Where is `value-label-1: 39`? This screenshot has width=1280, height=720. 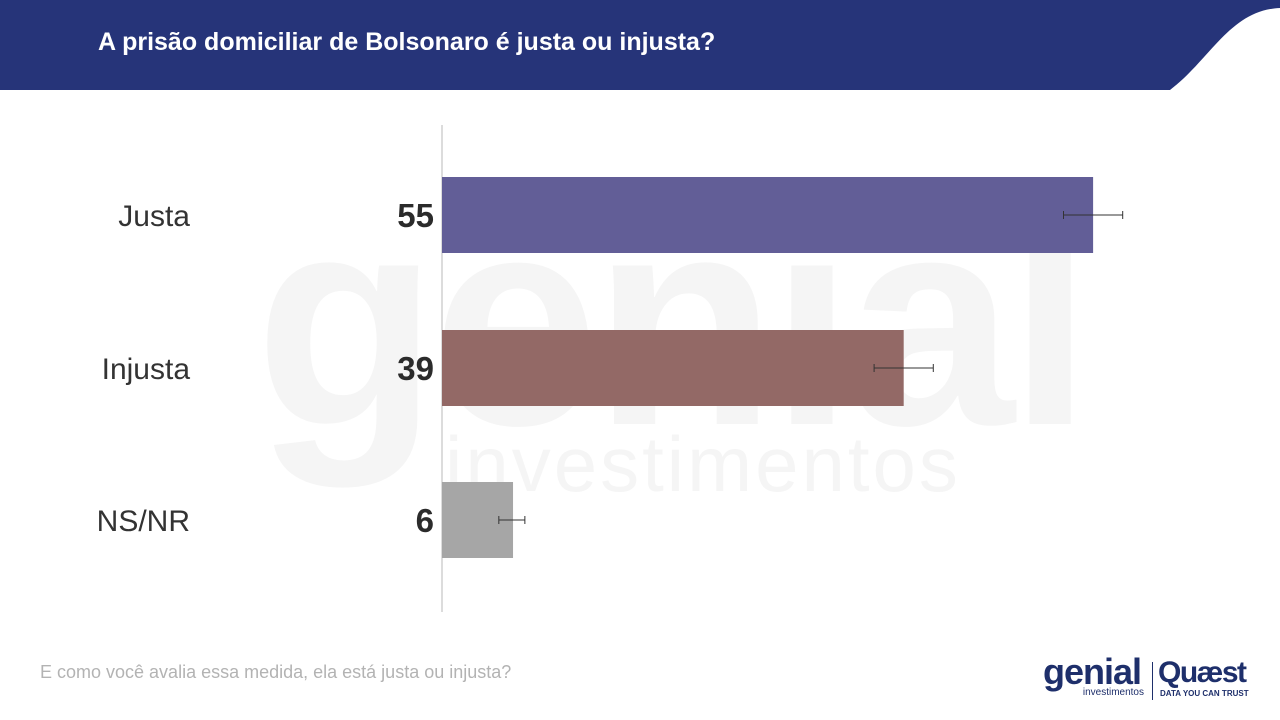 value-label-1: 39 is located at coordinates (415, 368).